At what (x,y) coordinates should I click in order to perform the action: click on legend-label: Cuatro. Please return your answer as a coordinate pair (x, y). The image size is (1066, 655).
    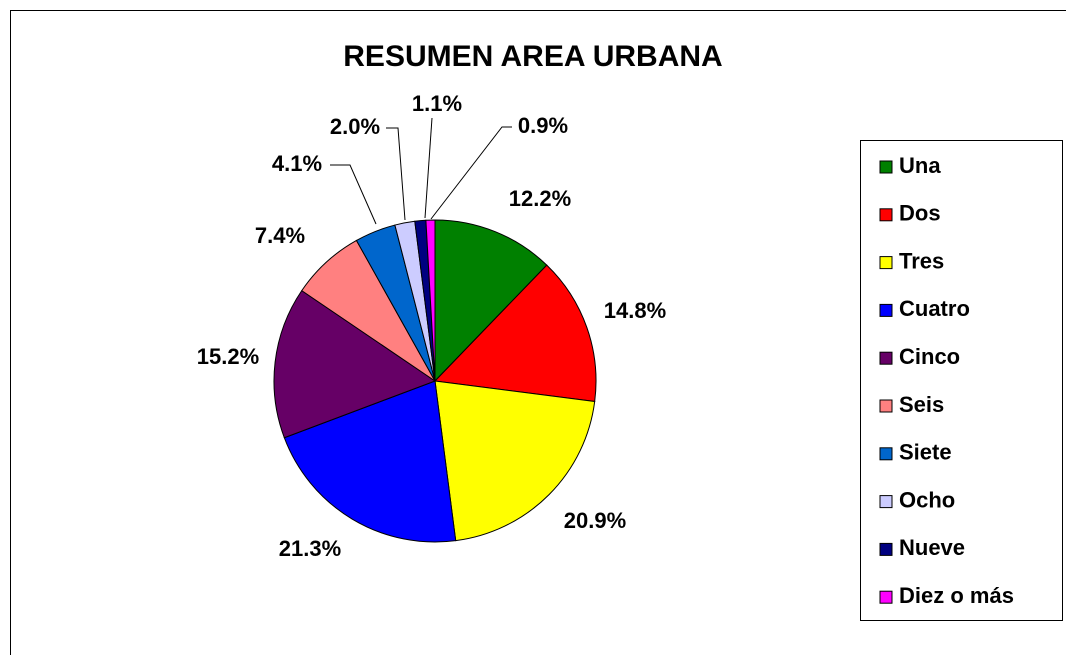
    Looking at the image, I should click on (934, 308).